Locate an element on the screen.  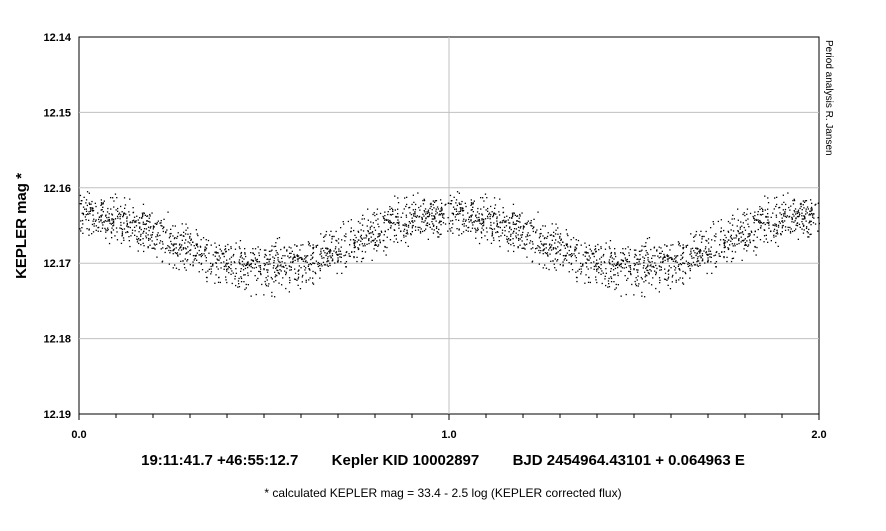
author-note: Period analysis R. Jansen is located at coordinates (828, 98).